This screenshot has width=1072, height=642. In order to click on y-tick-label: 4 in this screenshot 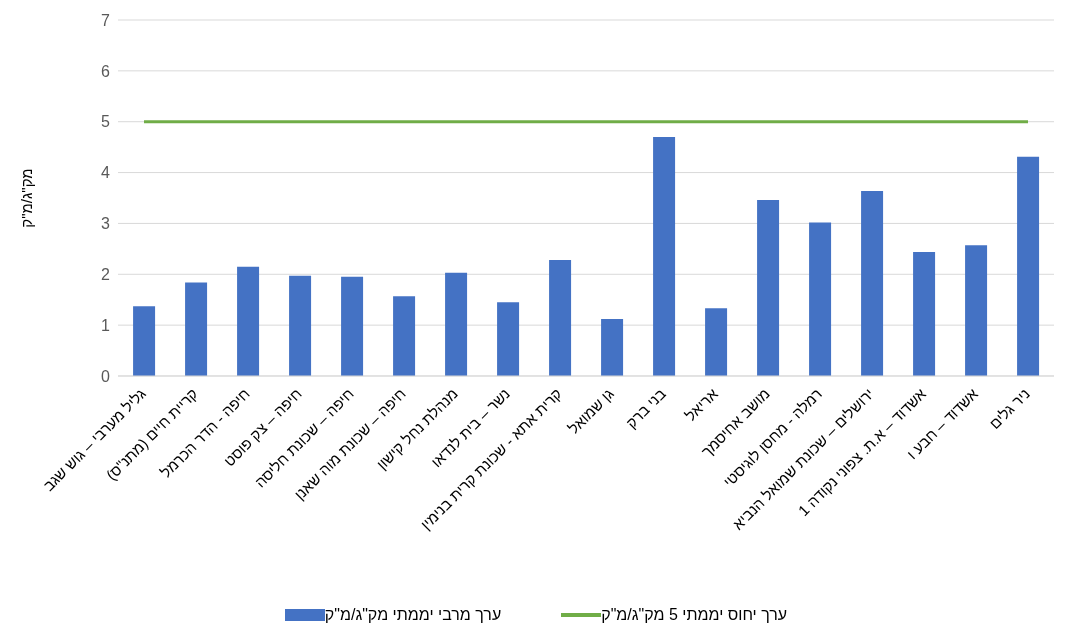, I will do `click(106, 173)`.